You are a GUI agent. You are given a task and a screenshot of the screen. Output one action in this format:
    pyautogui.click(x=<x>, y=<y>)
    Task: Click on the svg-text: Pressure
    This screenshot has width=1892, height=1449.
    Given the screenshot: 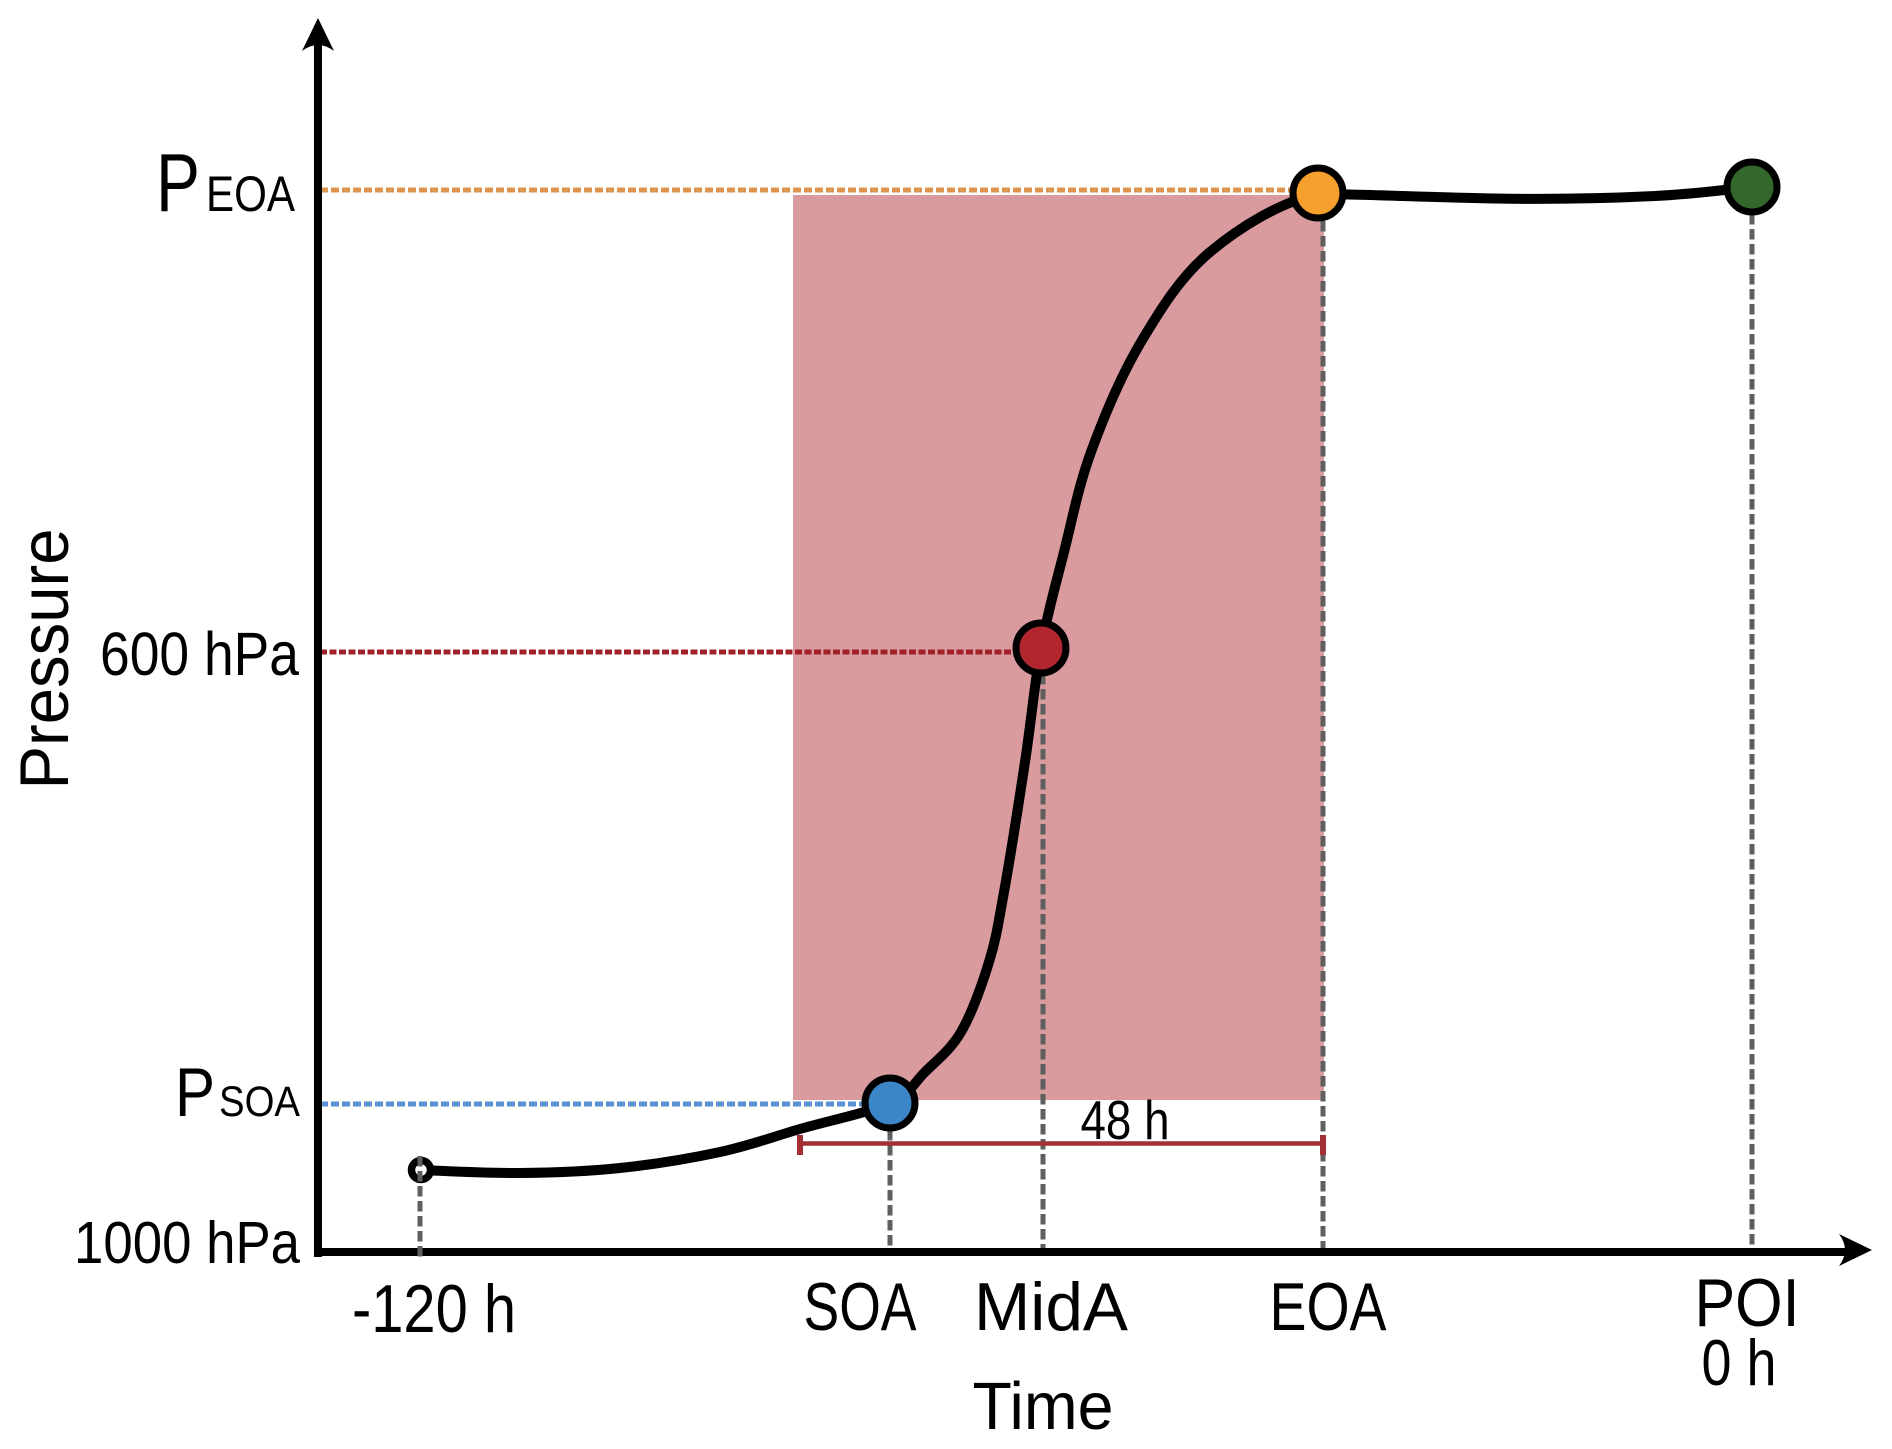 What is the action you would take?
    pyautogui.click(x=44, y=659)
    